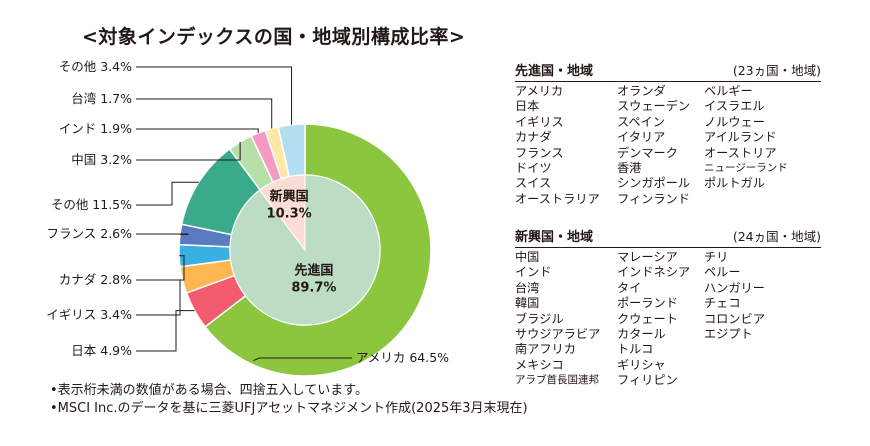 Image resolution: width=870 pixels, height=446 pixels. I want to click on slice-label: 台湾 1.7%, so click(101, 98).